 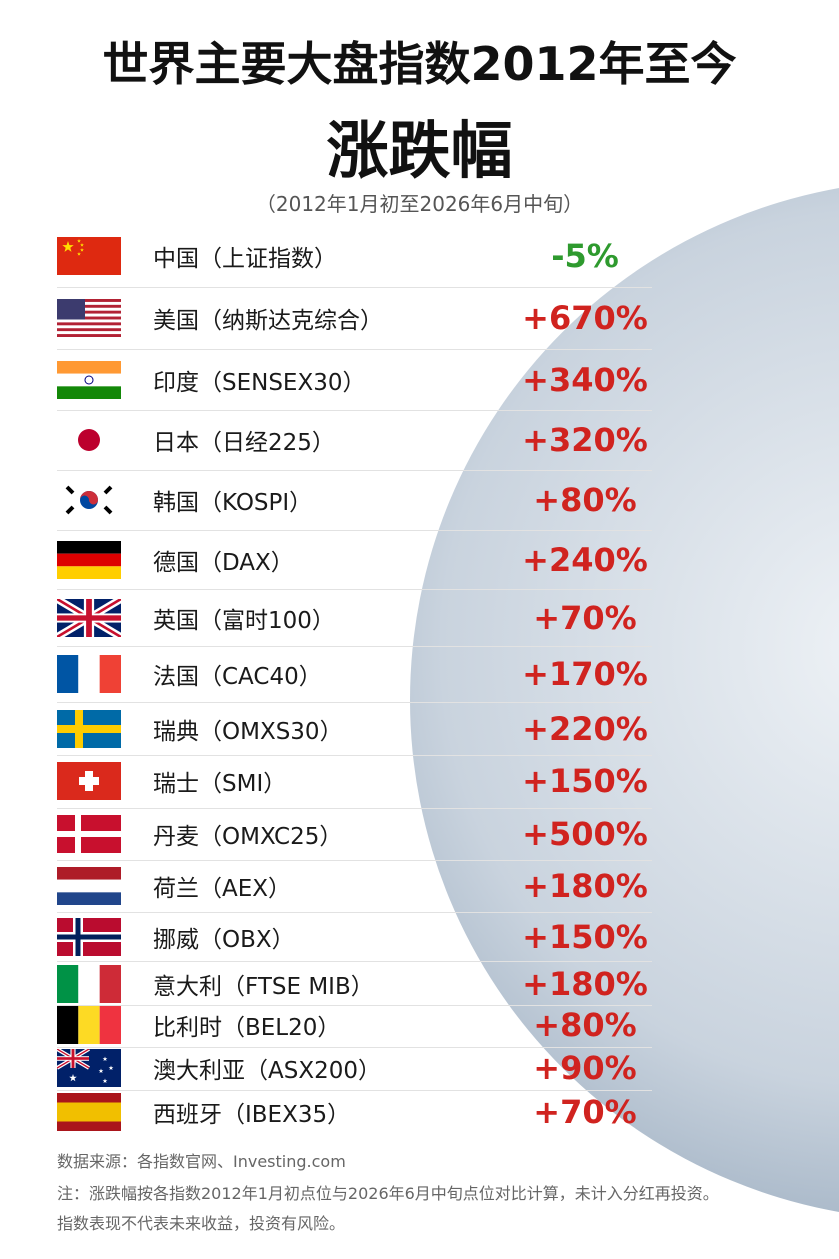 What do you see at coordinates (585, 318) in the screenshot?
I see `change: +670%` at bounding box center [585, 318].